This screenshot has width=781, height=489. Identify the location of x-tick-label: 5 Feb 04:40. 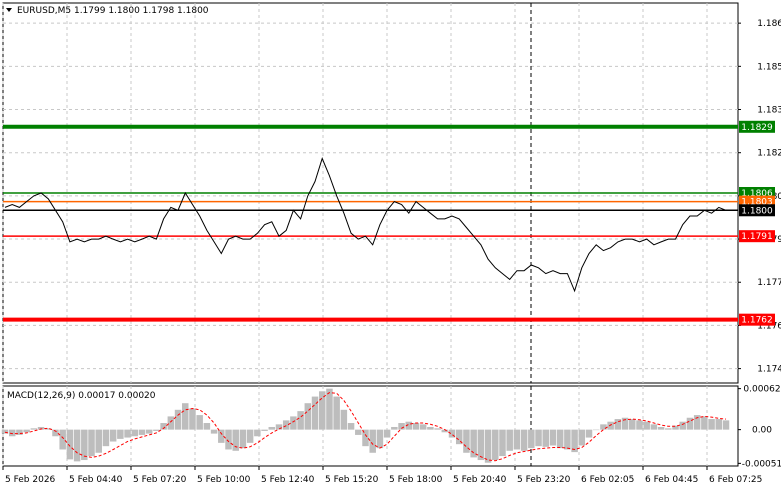
(96, 480).